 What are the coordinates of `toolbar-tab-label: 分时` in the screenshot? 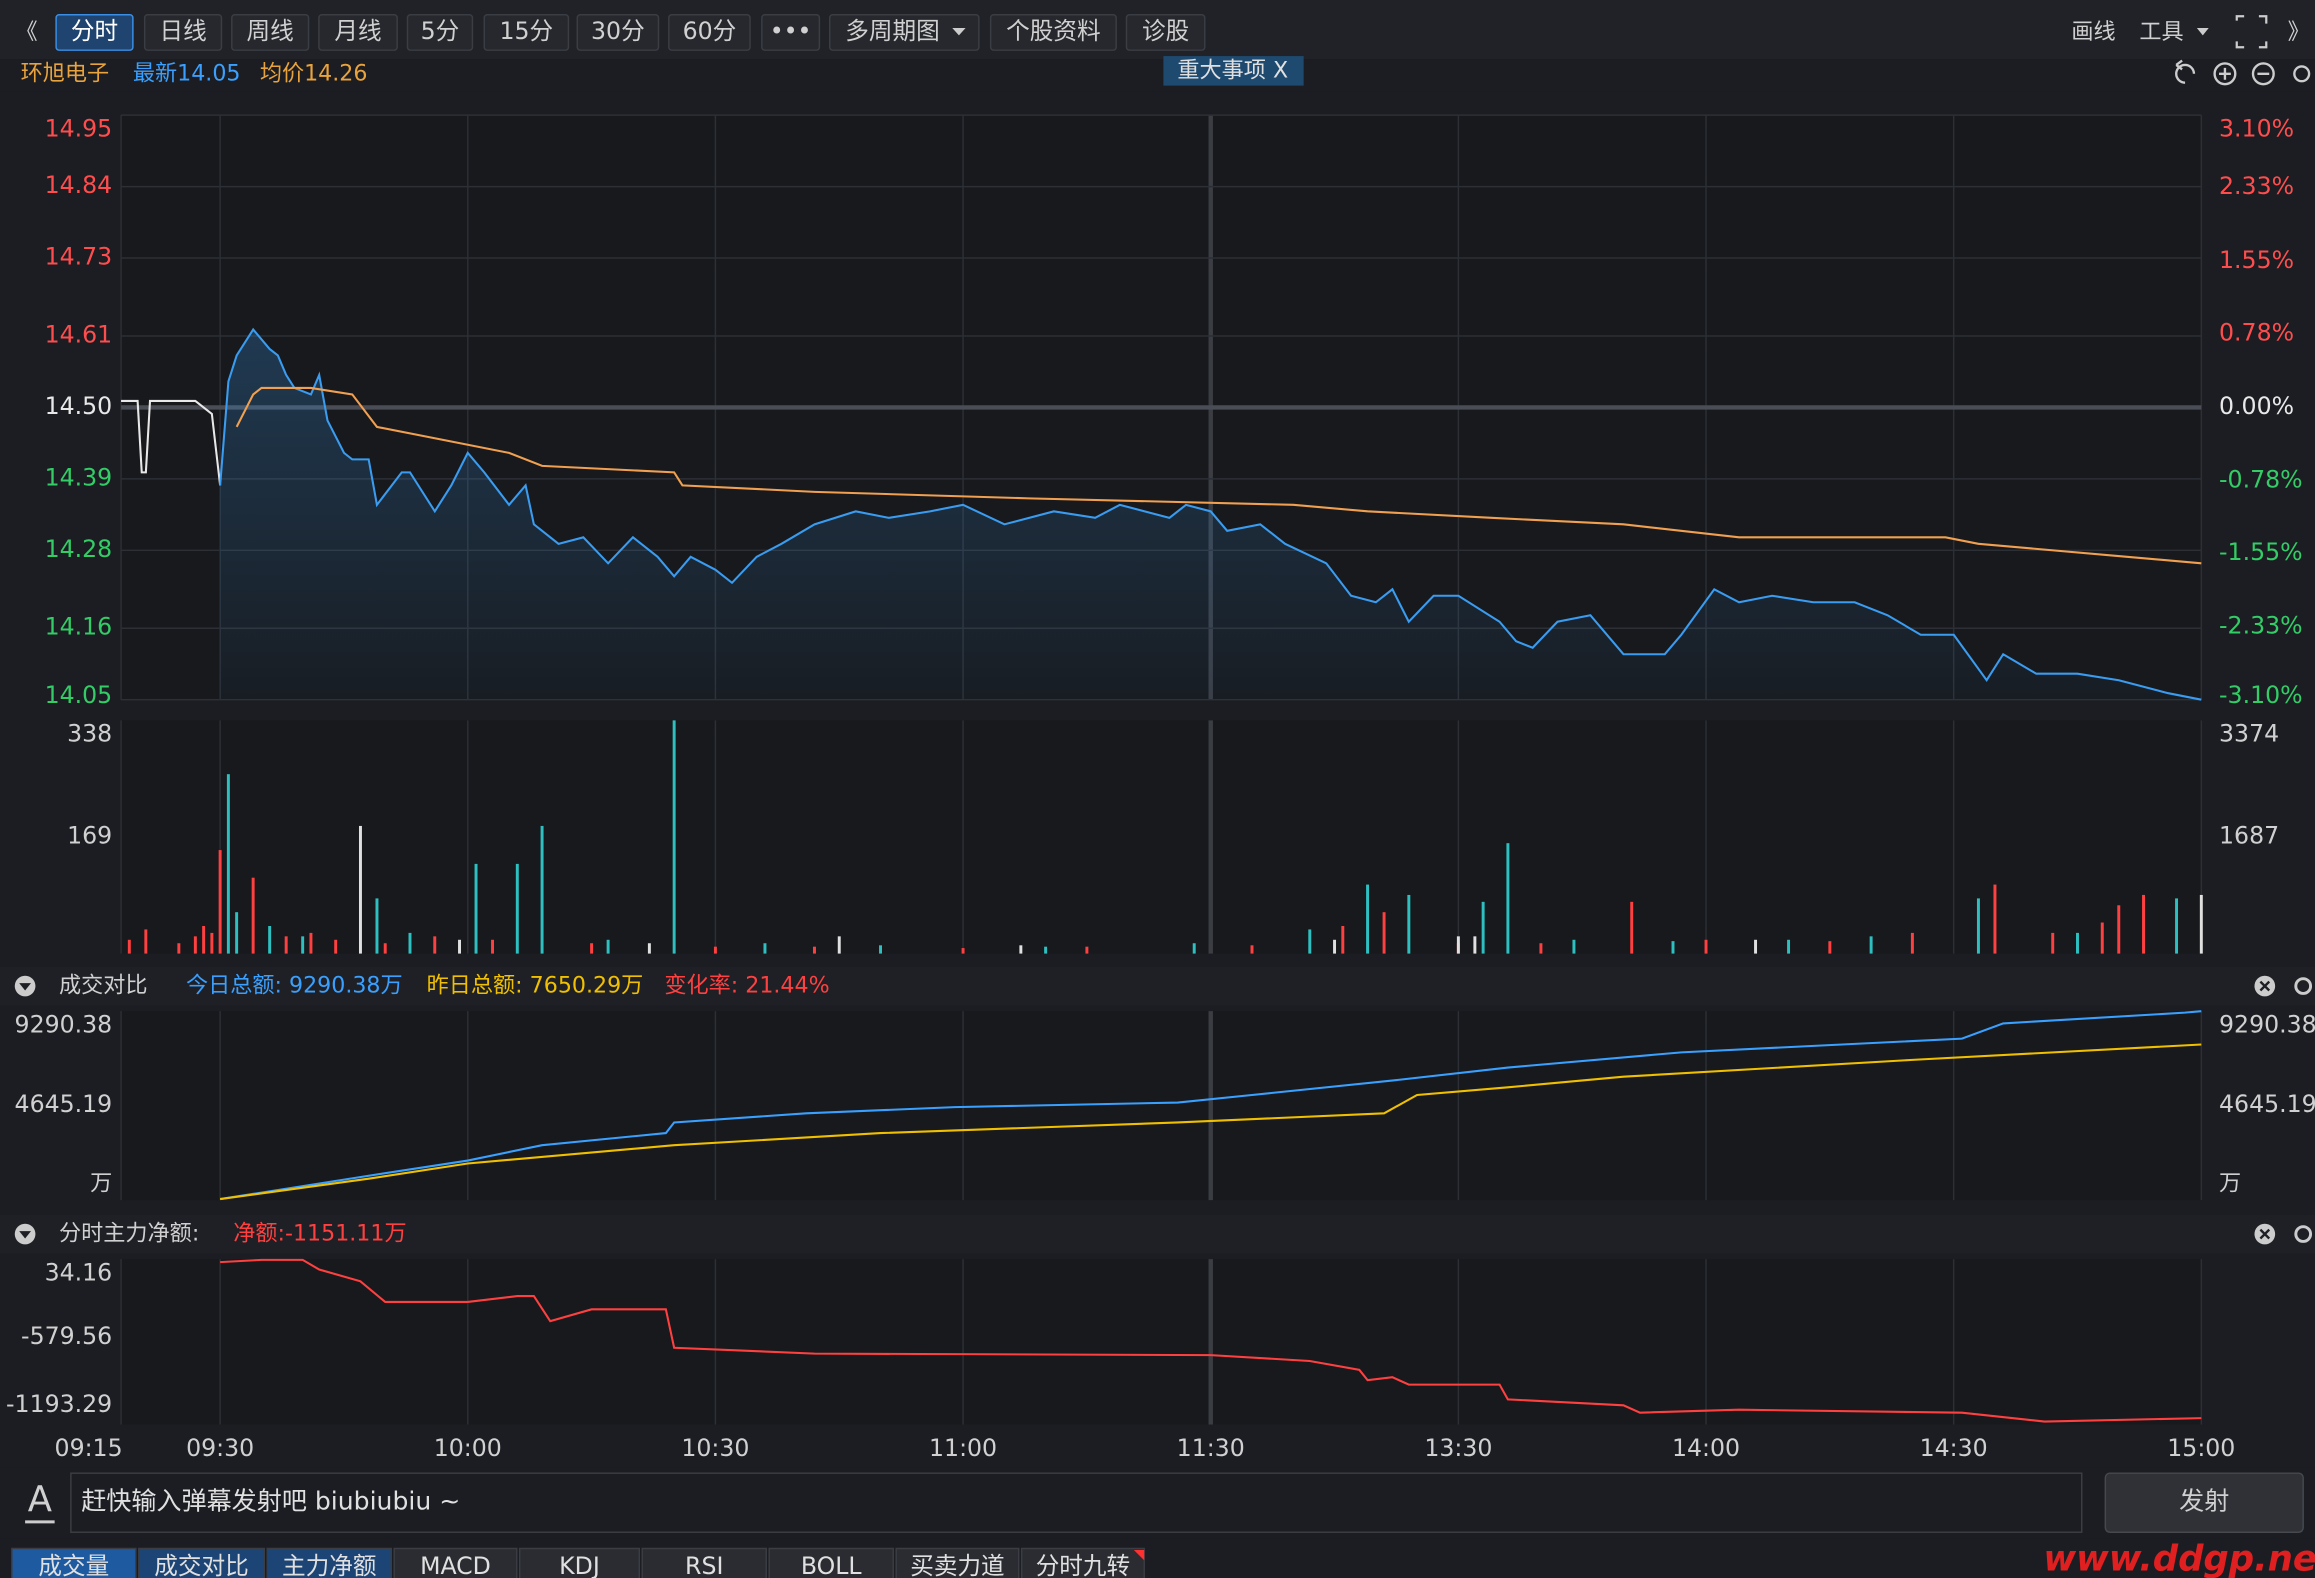 It's located at (94, 31).